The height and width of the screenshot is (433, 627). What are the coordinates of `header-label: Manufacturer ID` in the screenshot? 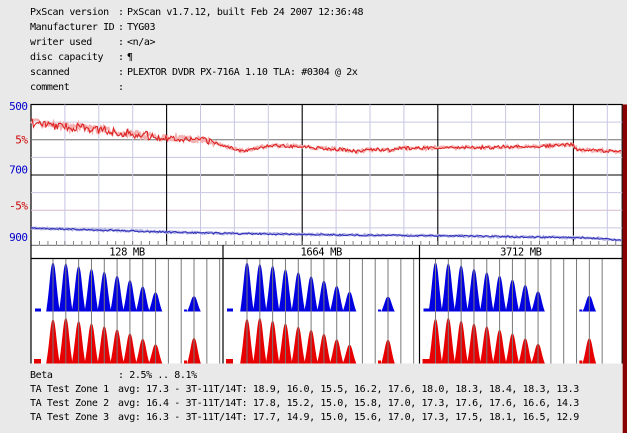 It's located at (72, 27).